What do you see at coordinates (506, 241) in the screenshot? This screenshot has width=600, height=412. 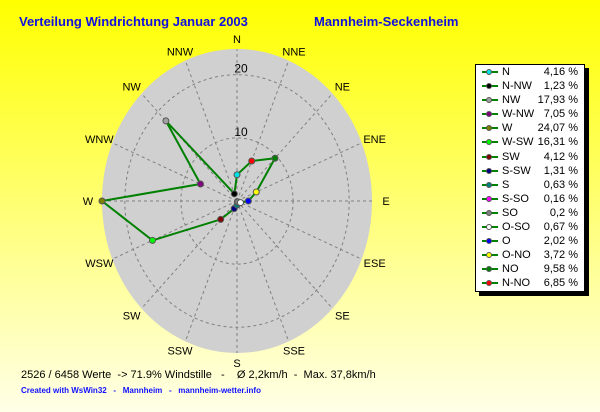 I see `legend-label: O` at bounding box center [506, 241].